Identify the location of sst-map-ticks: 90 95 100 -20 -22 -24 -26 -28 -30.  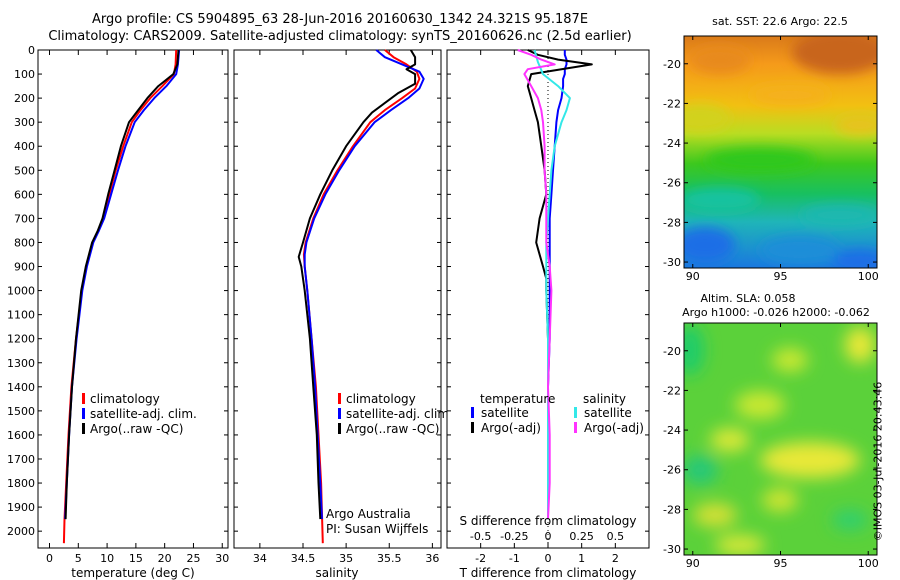
(771, 159).